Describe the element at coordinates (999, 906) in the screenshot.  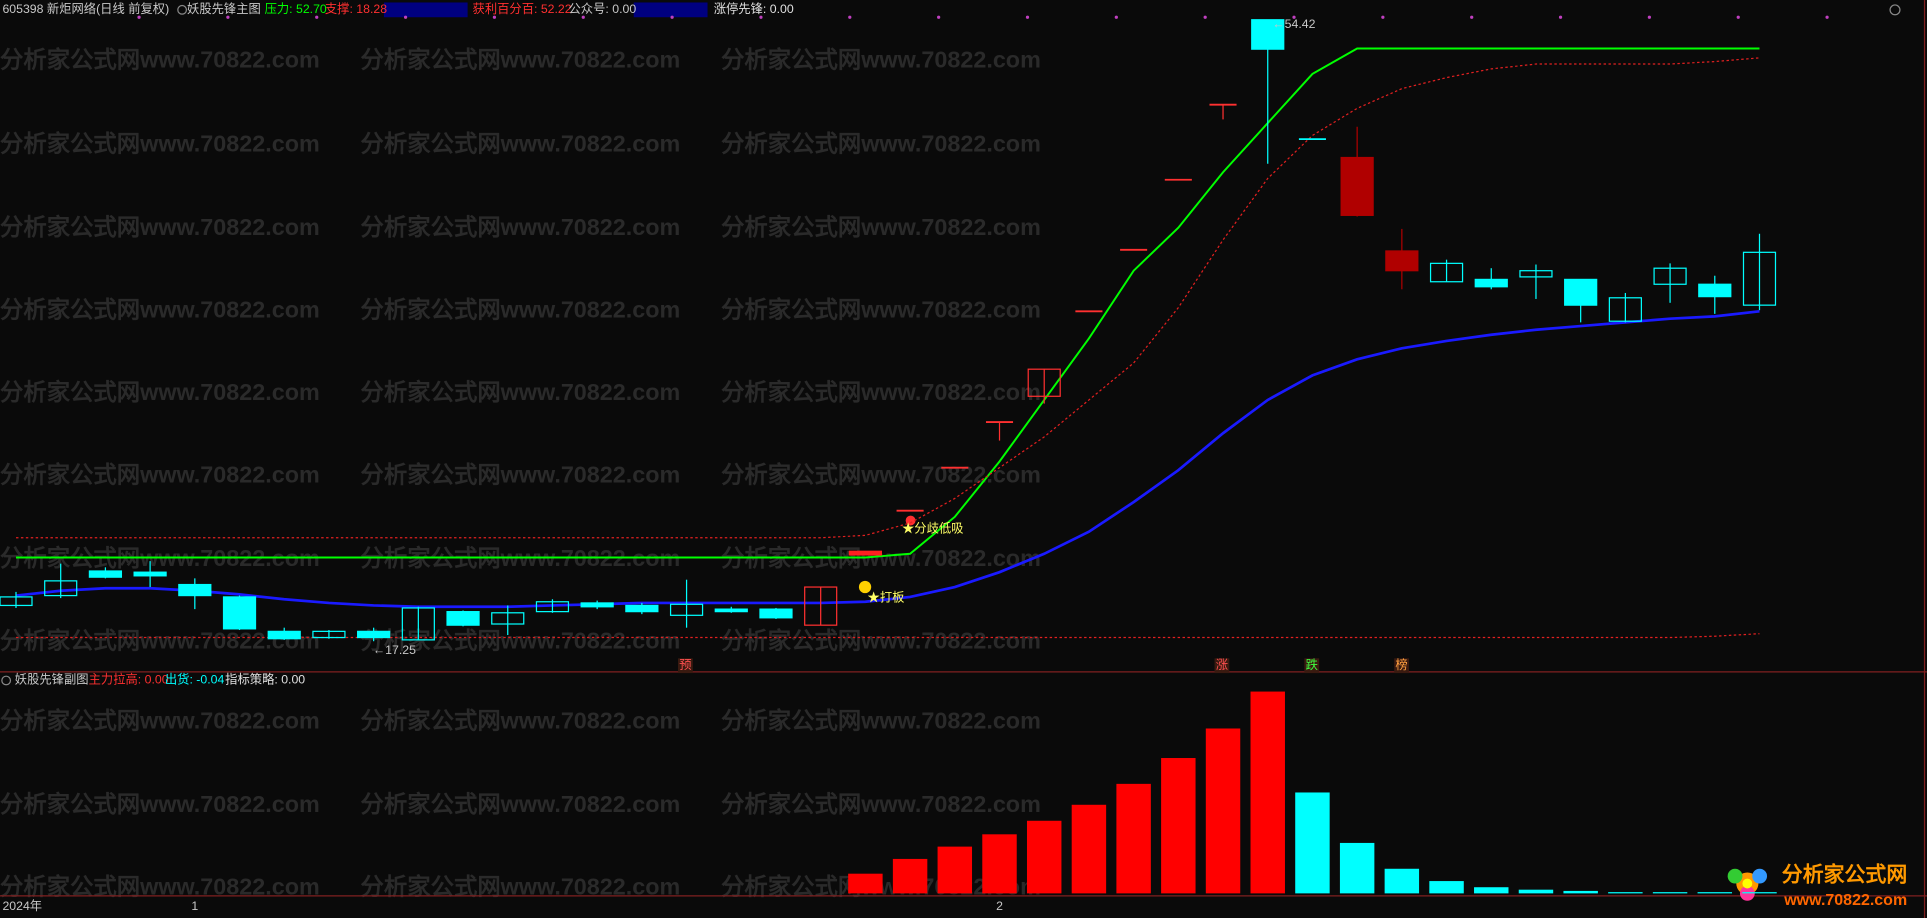
I see `x-tick-label: 2` at that location.